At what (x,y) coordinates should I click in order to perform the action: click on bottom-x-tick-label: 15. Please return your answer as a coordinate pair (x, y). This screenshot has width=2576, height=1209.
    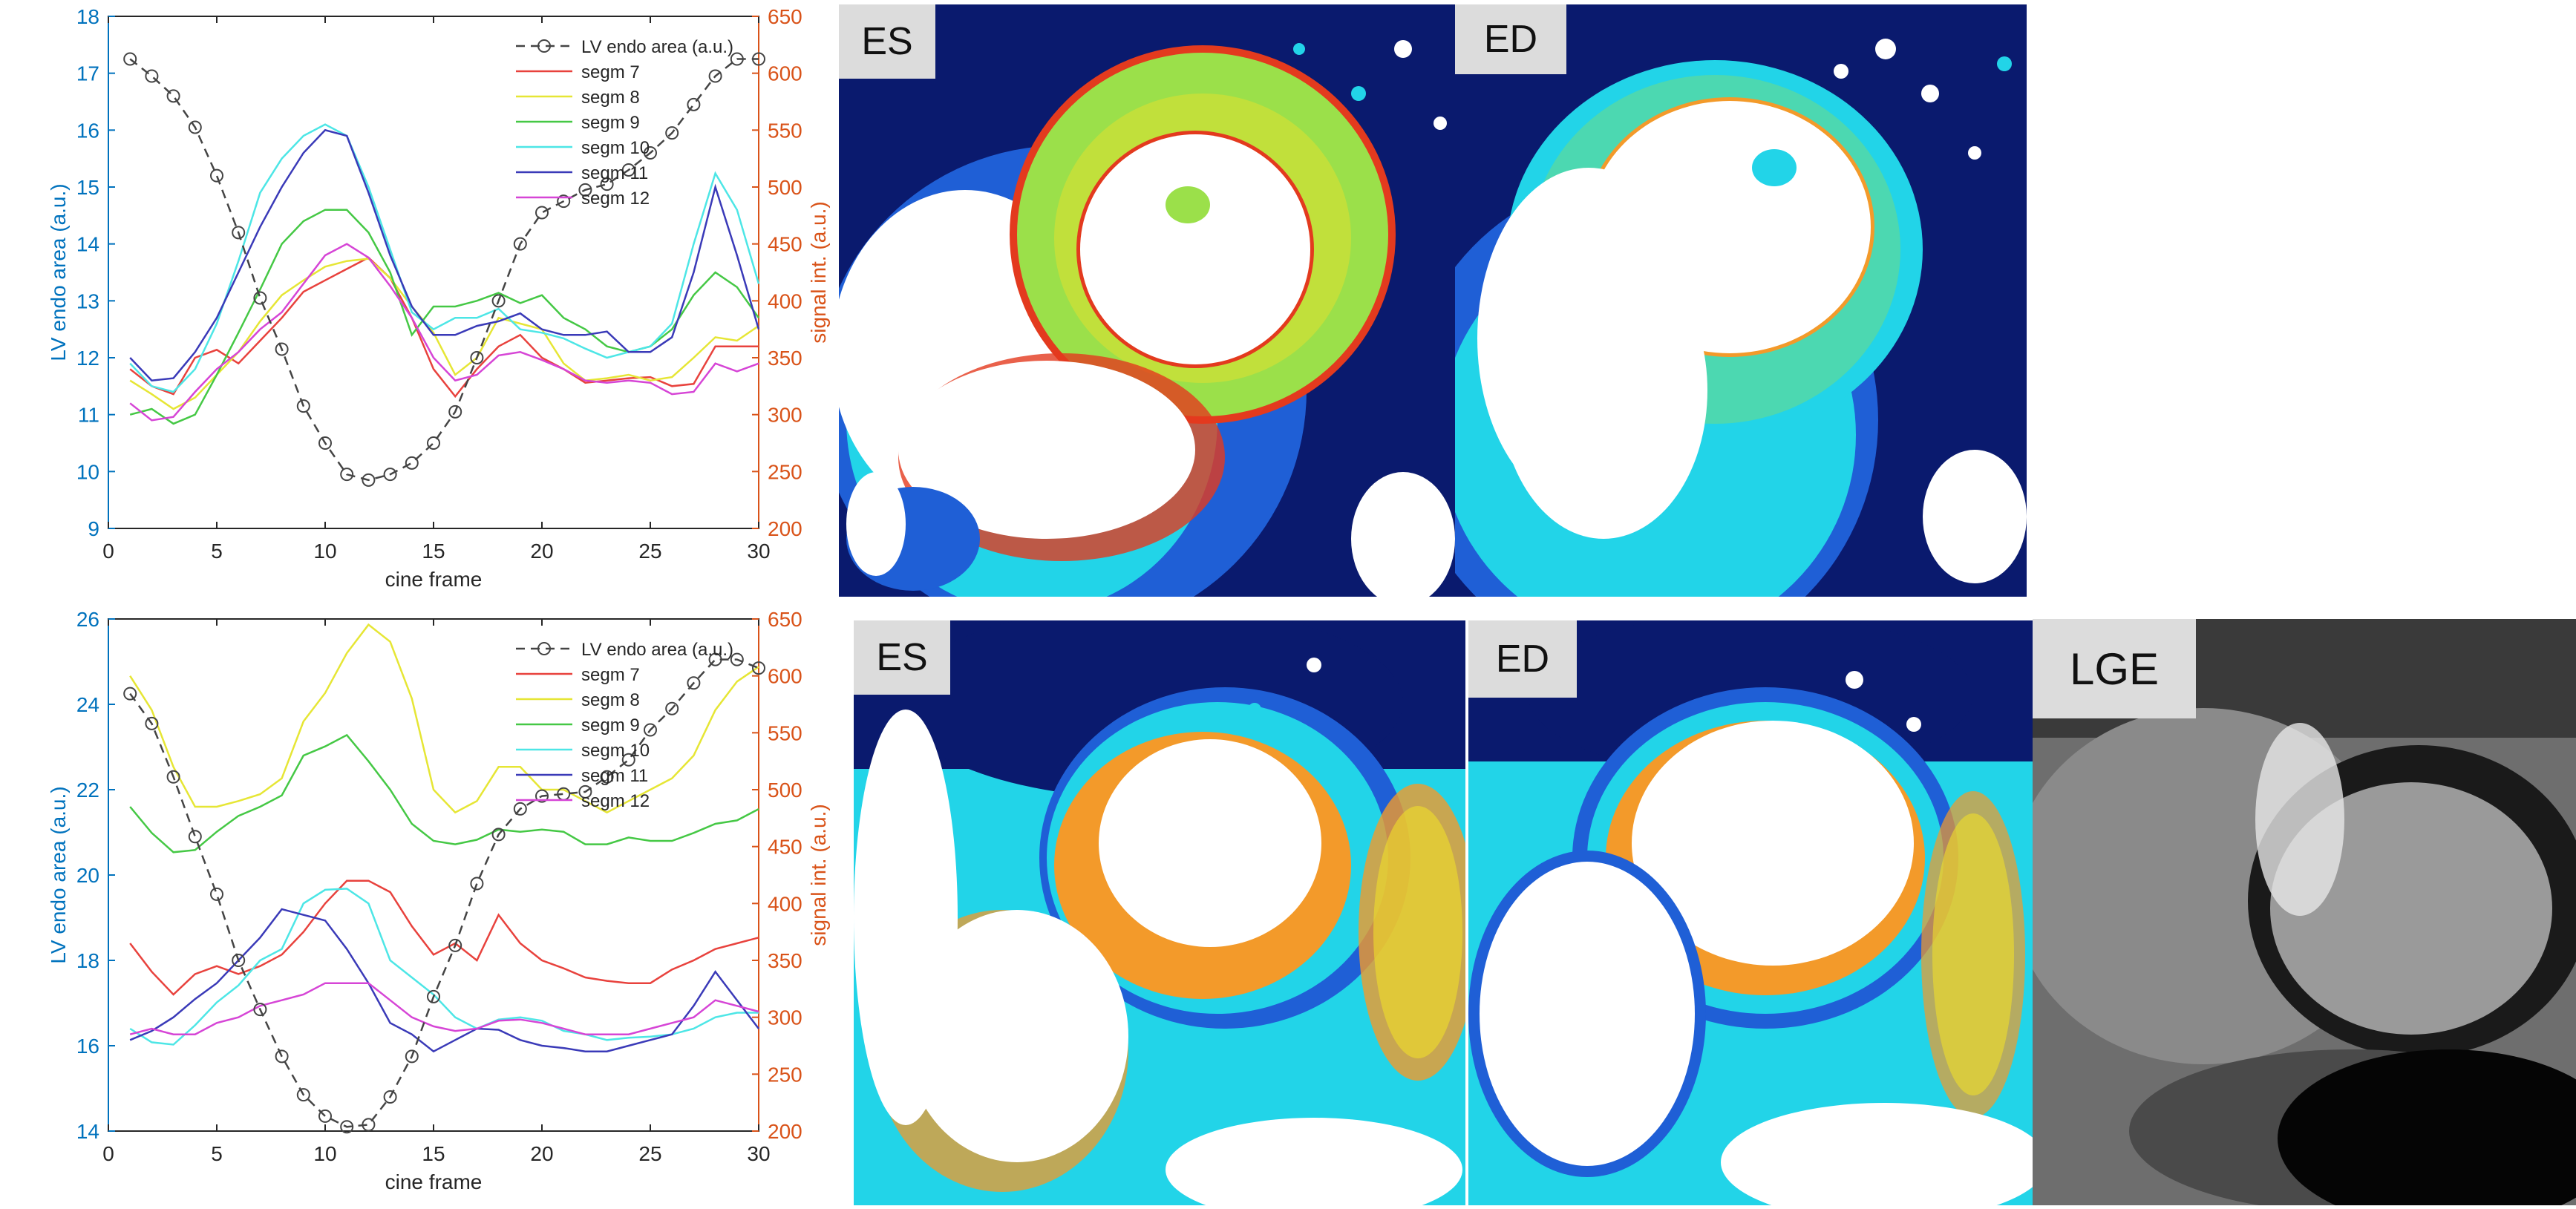
    Looking at the image, I should click on (434, 1153).